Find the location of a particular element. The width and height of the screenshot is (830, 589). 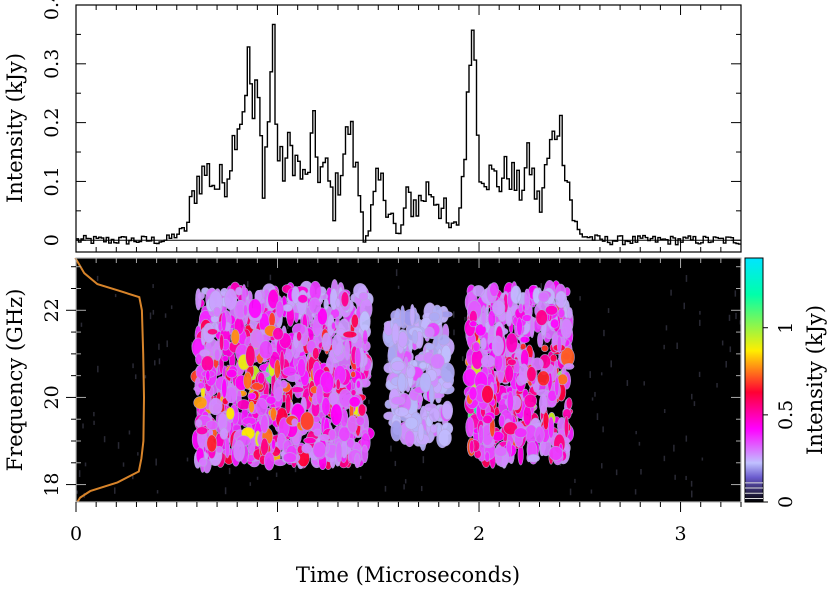

y-tick-label: 22 is located at coordinates (52, 310).